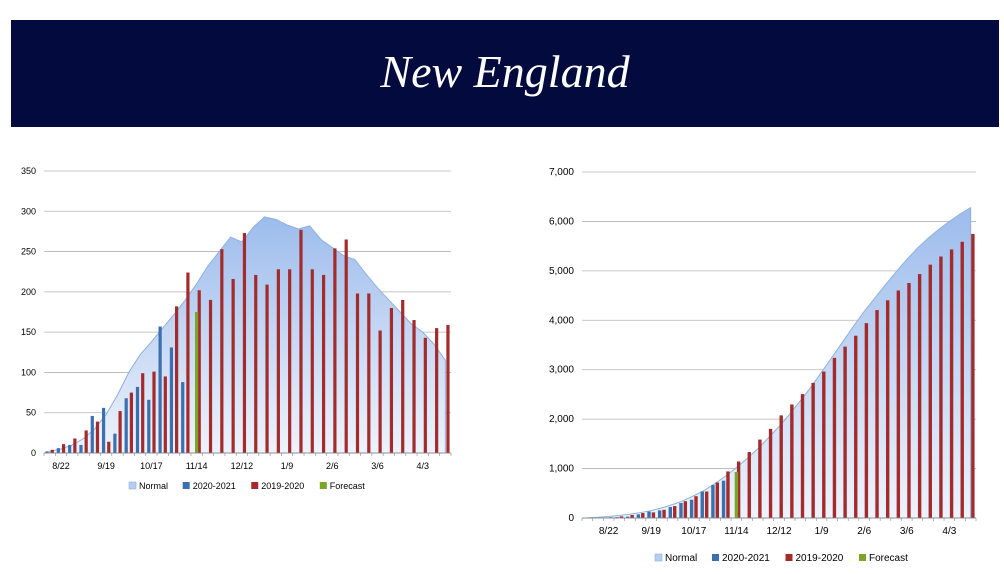 This screenshot has height=574, width=1004. What do you see at coordinates (242, 466) in the screenshot?
I see `x-tick-label: 12/12` at bounding box center [242, 466].